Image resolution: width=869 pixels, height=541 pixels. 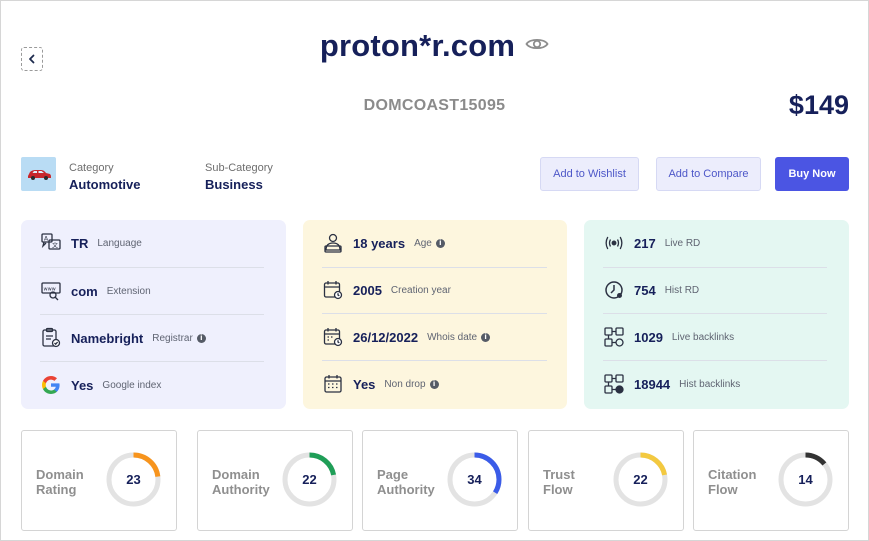 I want to click on history-icon, so click(x=614, y=290).